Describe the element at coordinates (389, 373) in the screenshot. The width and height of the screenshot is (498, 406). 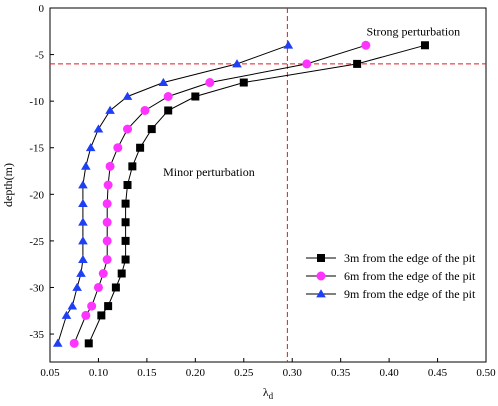
I see `x-tick-label: 0.40` at that location.